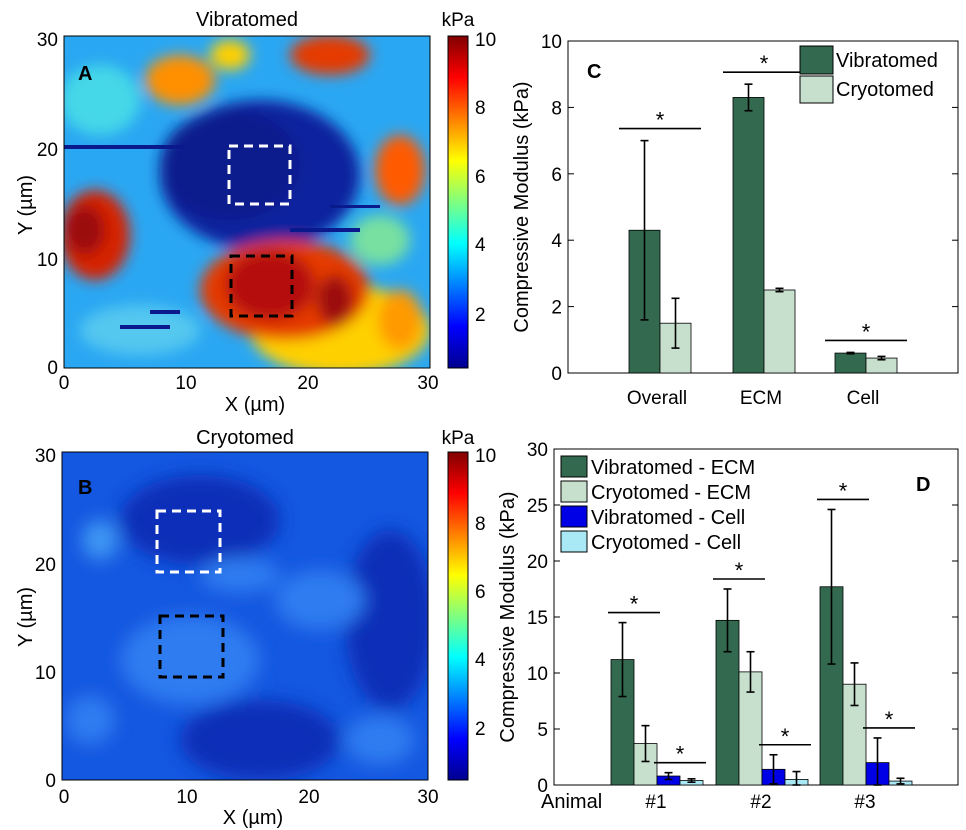 Image resolution: width=966 pixels, height=830 pixels. I want to click on x-tick-label: #2, so click(760, 802).